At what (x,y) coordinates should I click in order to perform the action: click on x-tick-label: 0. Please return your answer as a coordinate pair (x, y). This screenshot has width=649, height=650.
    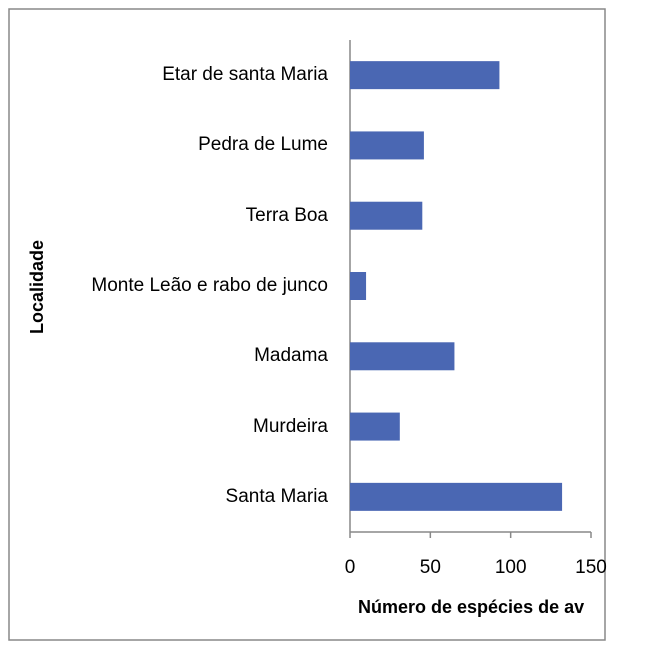
    Looking at the image, I should click on (350, 567).